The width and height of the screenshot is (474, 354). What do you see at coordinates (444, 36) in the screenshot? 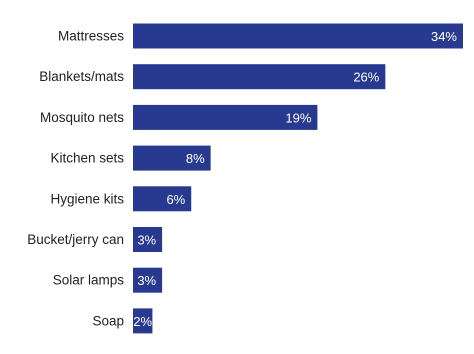
I see `value-label: 34%` at bounding box center [444, 36].